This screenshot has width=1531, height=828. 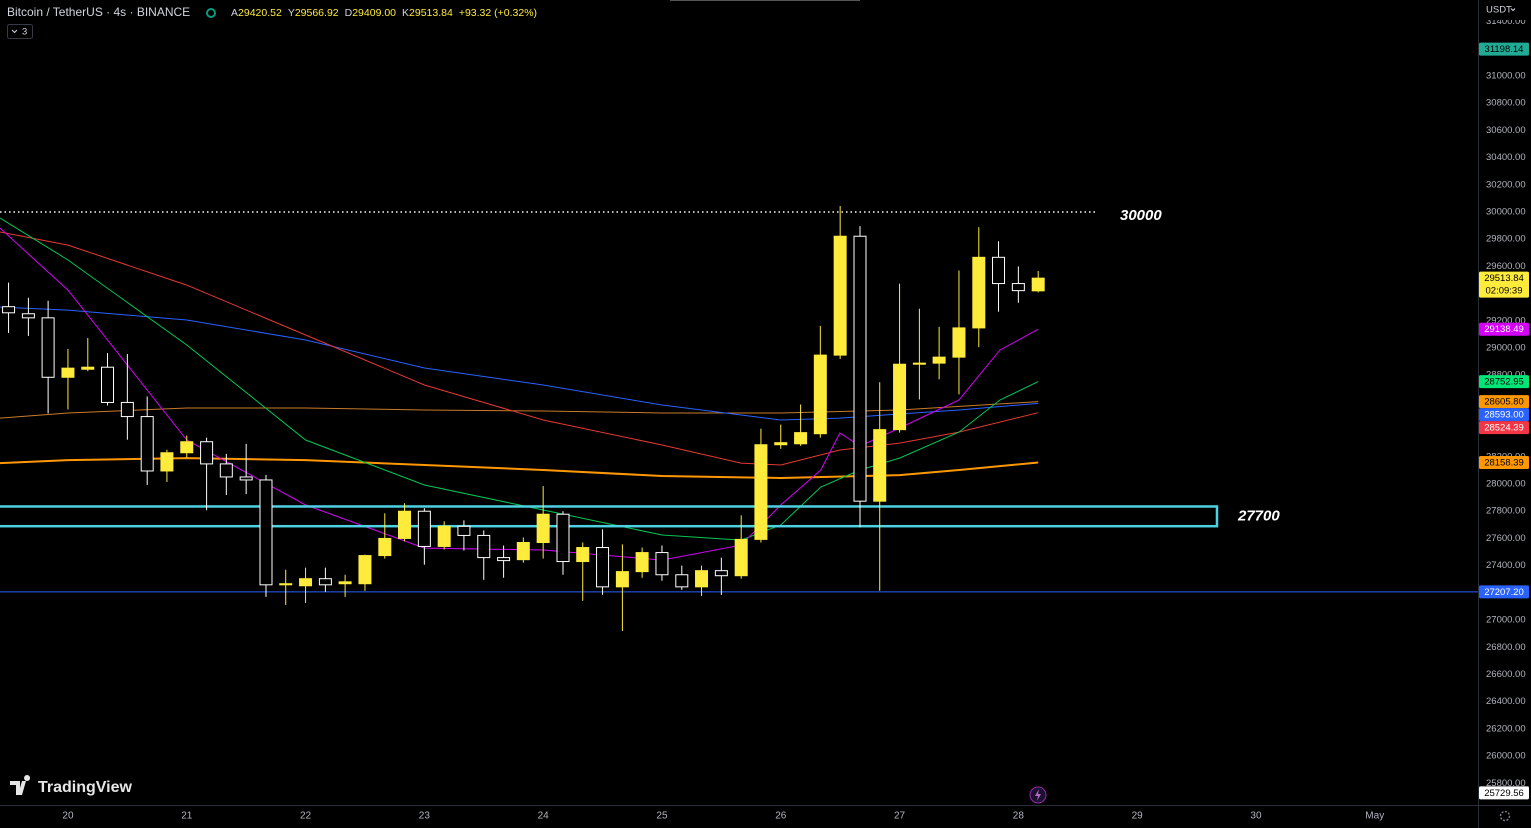 What do you see at coordinates (1499, 10) in the screenshot?
I see `currency-selector: USDT` at bounding box center [1499, 10].